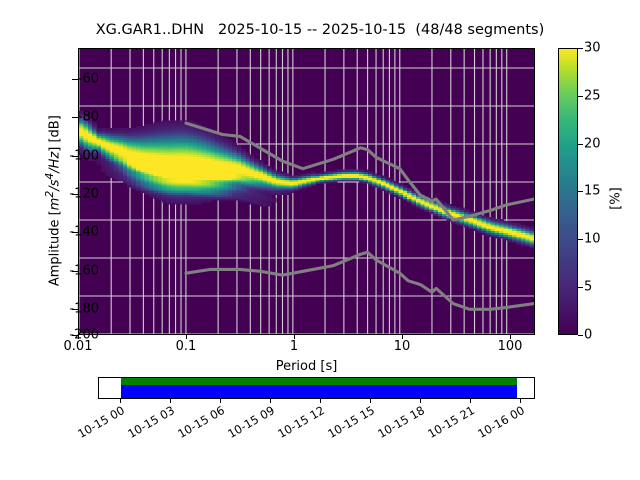  Describe the element at coordinates (318, 381) in the screenshot. I see `psd-coverage` at that location.